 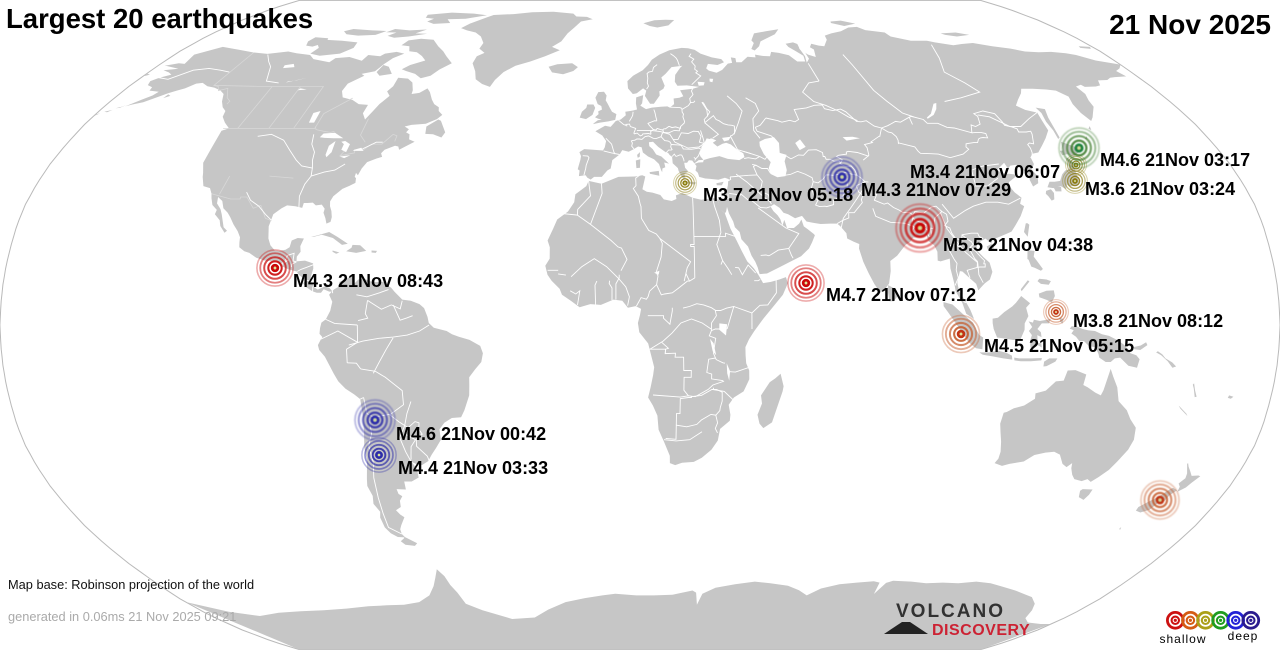 What do you see at coordinates (1148, 321) in the screenshot?
I see `svg-text: M3.8 21Nov 08:12` at bounding box center [1148, 321].